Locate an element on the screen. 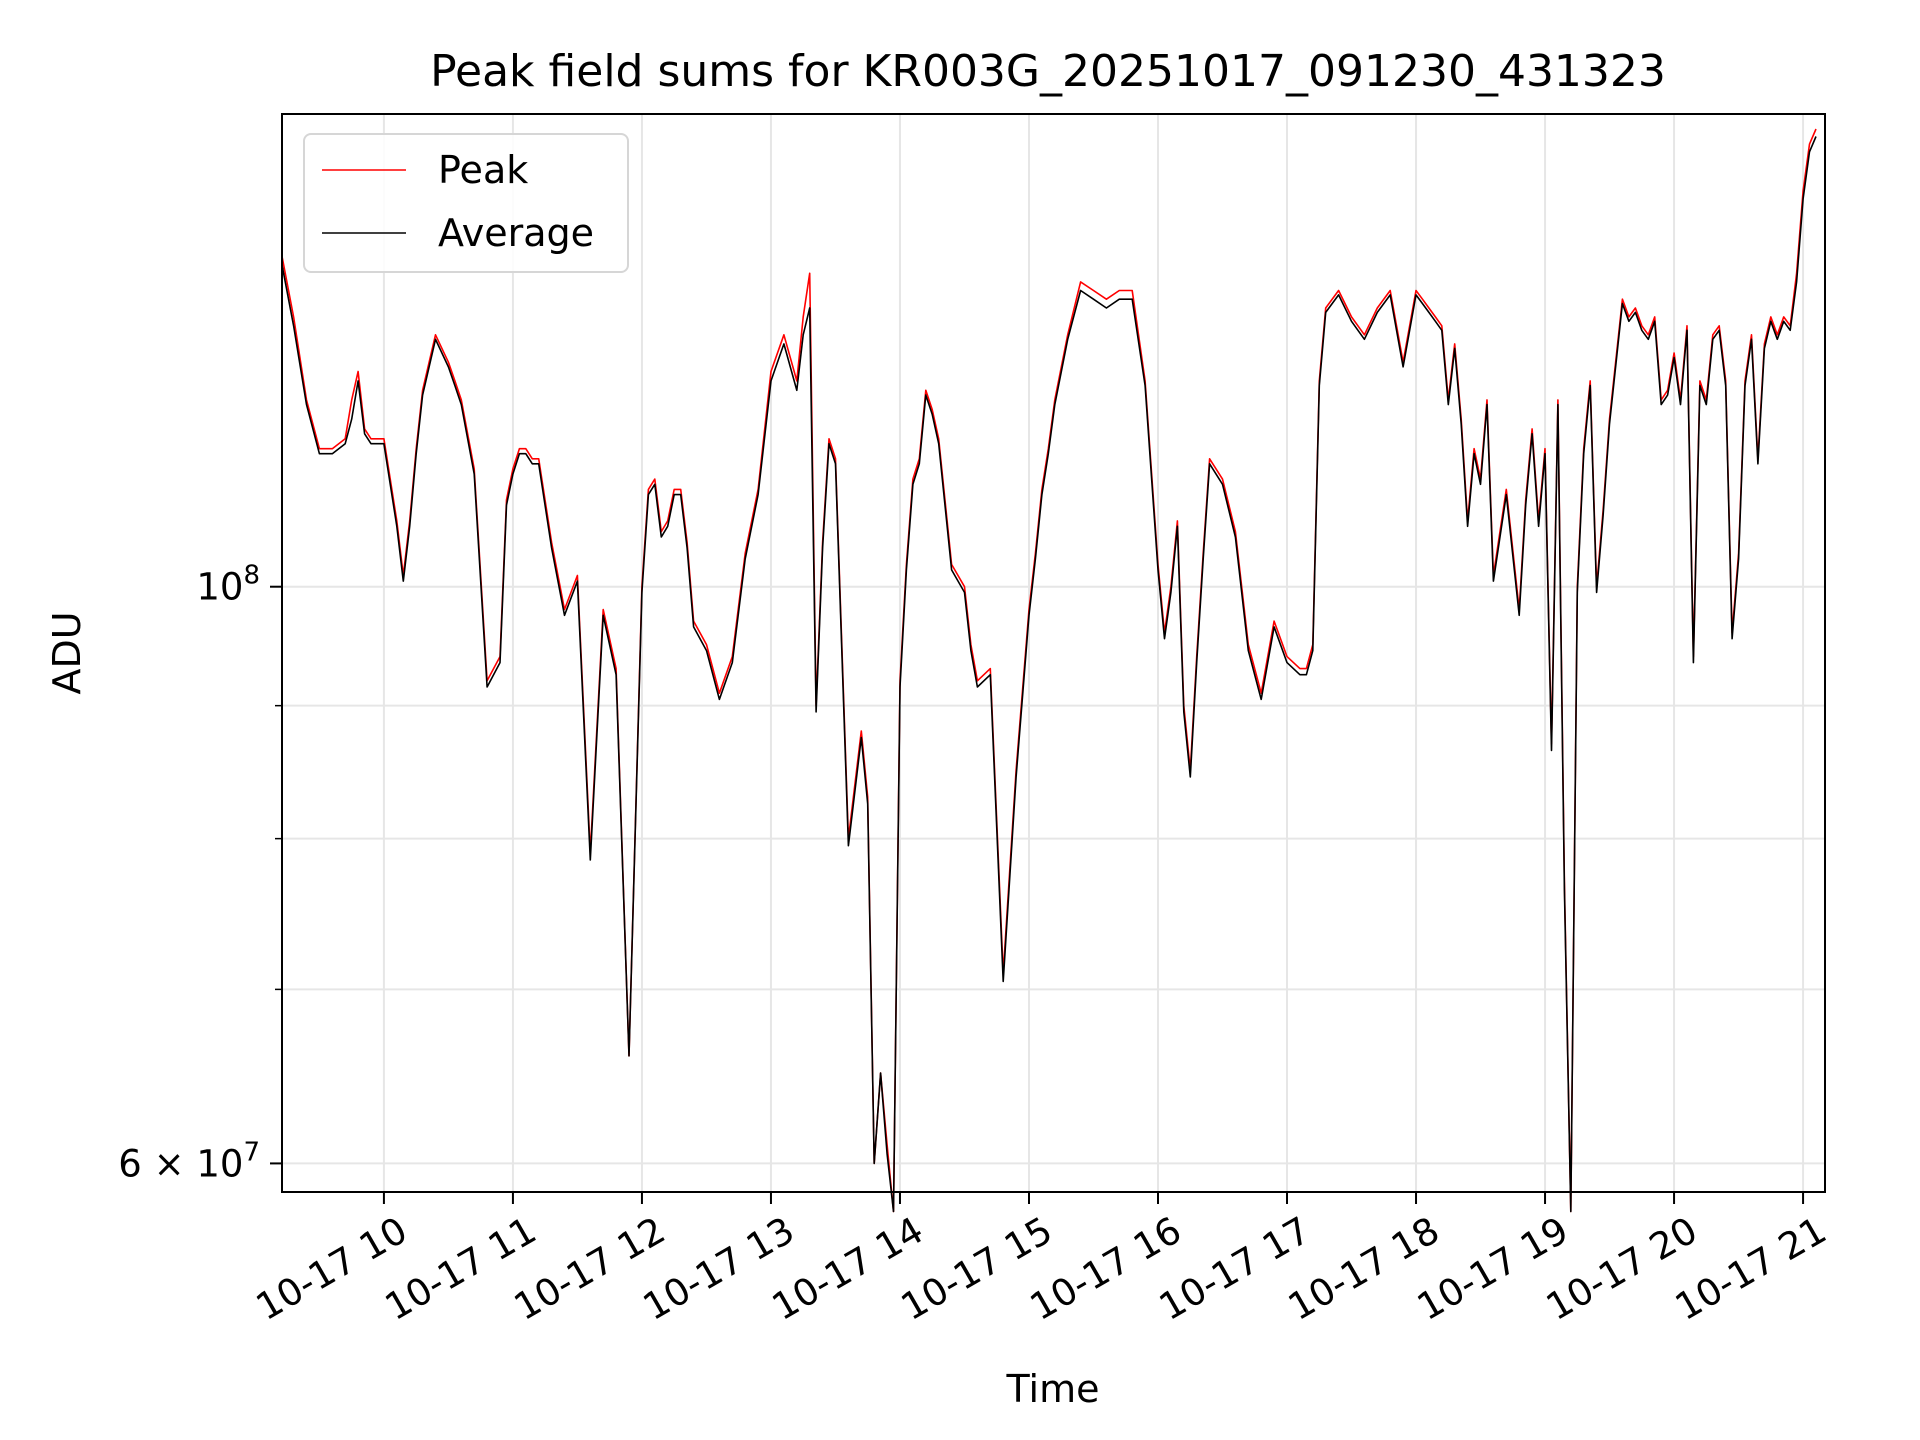 This screenshot has height=1440, width=1920. y-tick-label: 6 × 107 is located at coordinates (189, 1161).